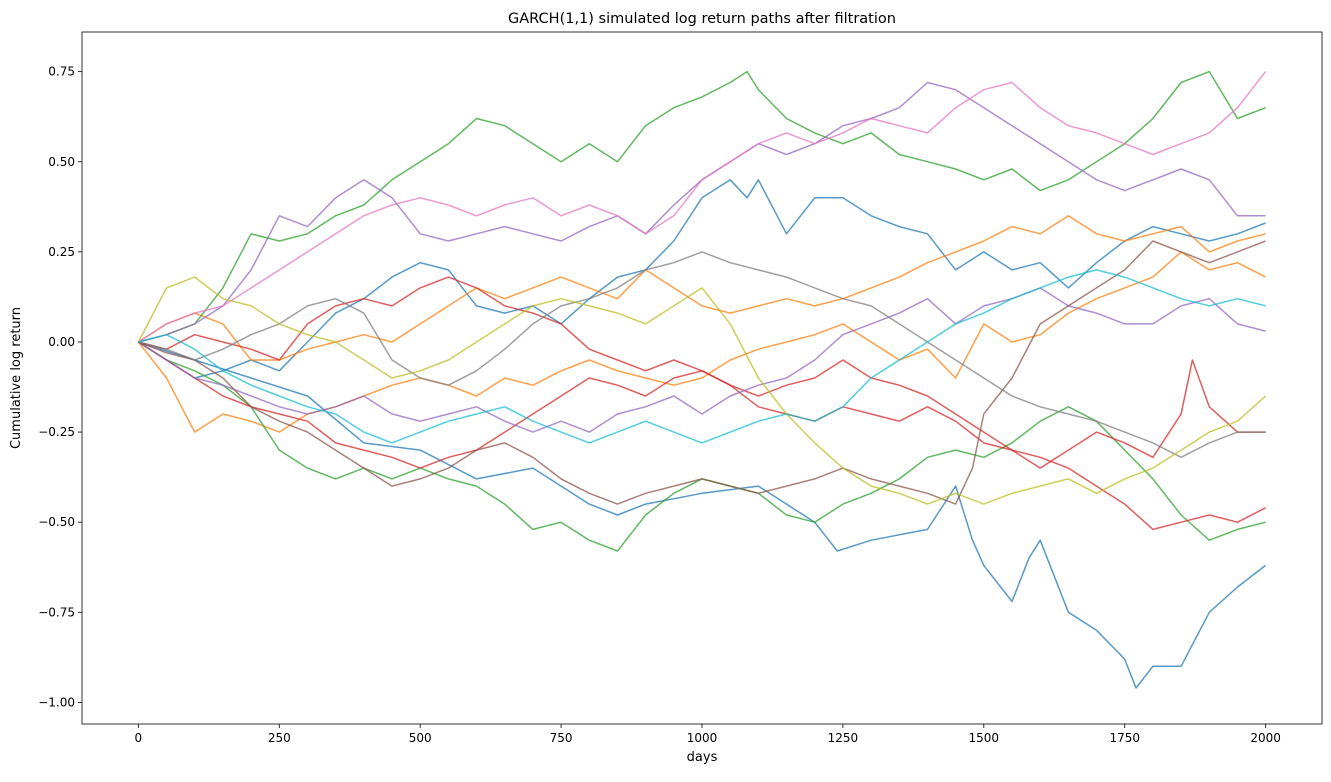 This screenshot has height=782, width=1331. I want to click on y-tick-label: −0.25, so click(56, 432).